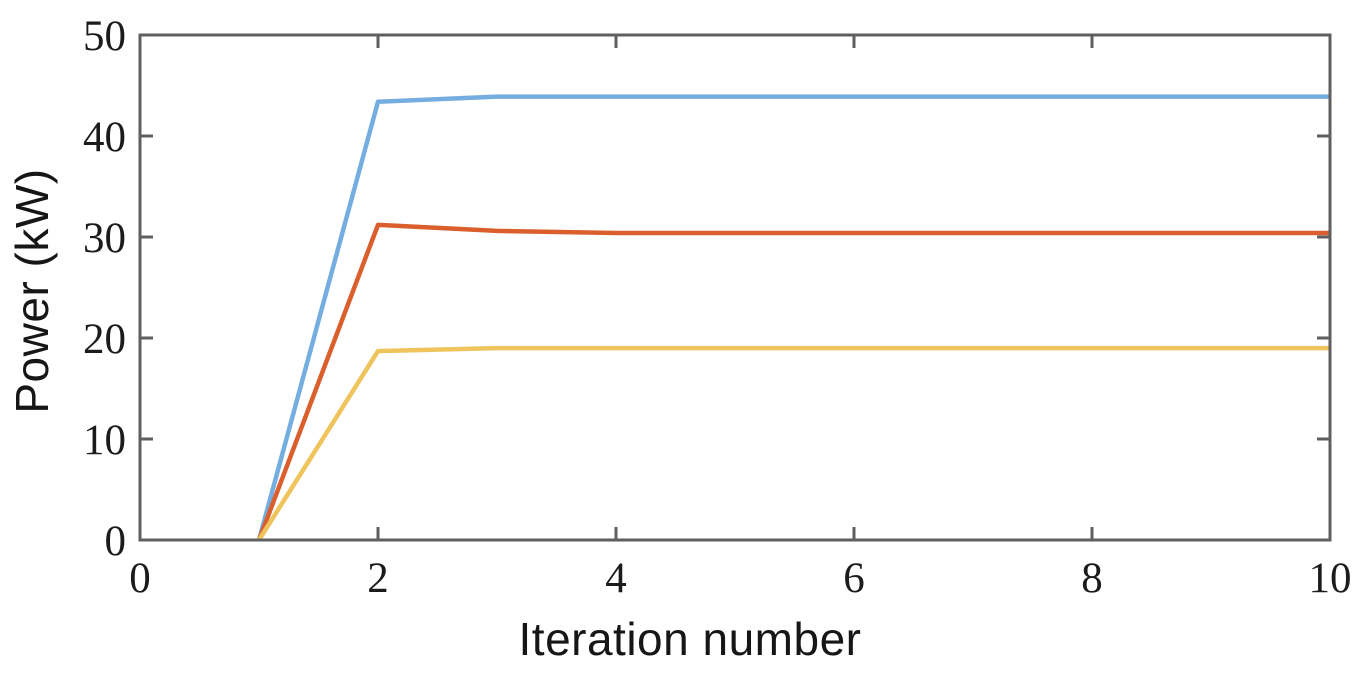 Image resolution: width=1367 pixels, height=684 pixels. What do you see at coordinates (32, 291) in the screenshot?
I see `y-axis-label: Power (kW)` at bounding box center [32, 291].